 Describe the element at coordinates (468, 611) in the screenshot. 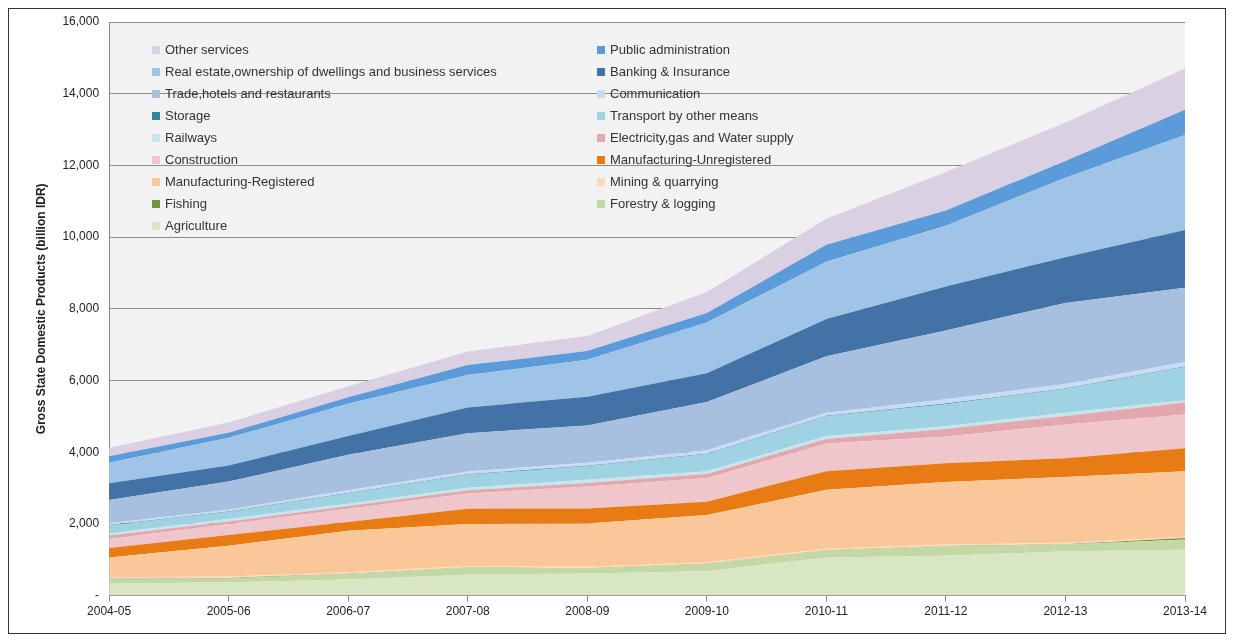

I see `x-tick-label: 2007-08` at that location.